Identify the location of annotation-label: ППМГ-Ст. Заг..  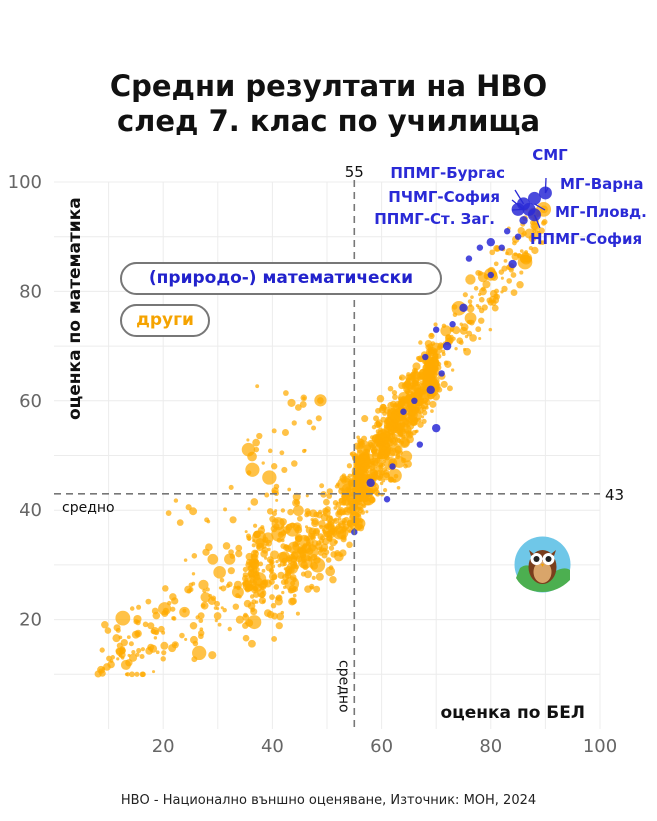
(434, 219).